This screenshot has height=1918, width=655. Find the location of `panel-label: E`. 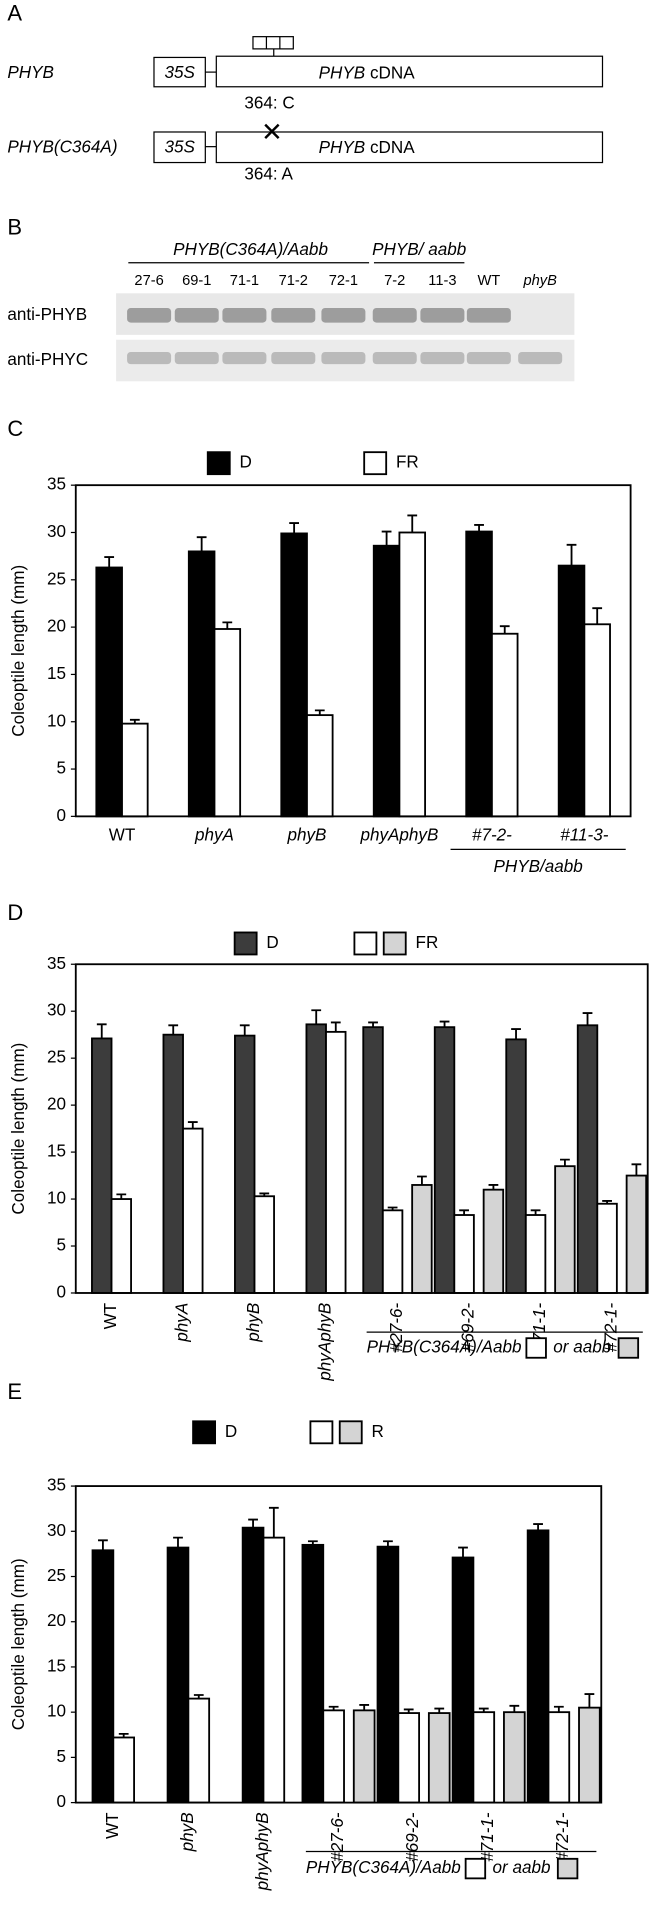

panel-label: E is located at coordinates (14, 1391).